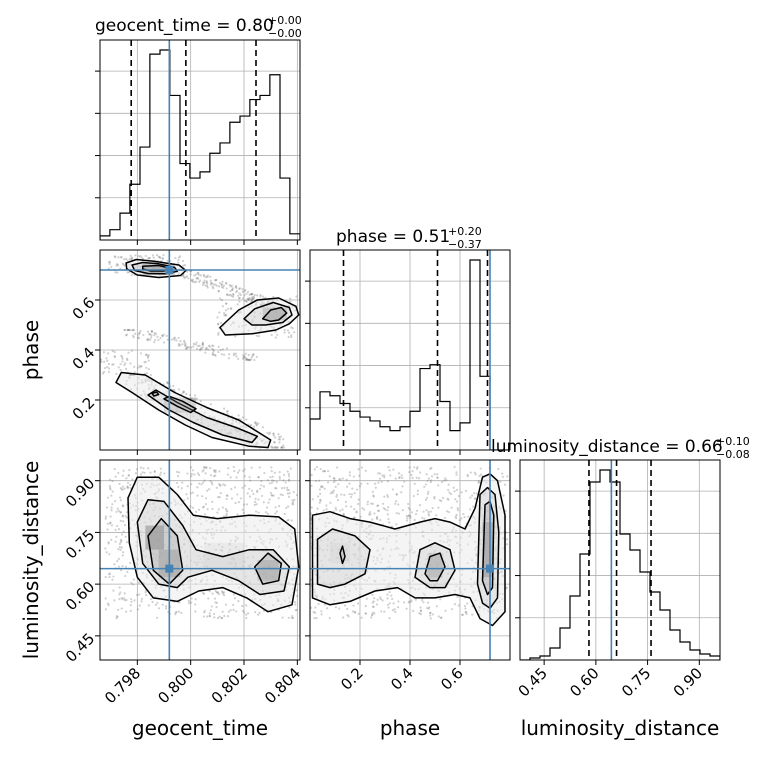 This screenshot has width=760, height=760. I want to click on luminosity_distance-ytick-label-1: 0.60, so click(80, 596).